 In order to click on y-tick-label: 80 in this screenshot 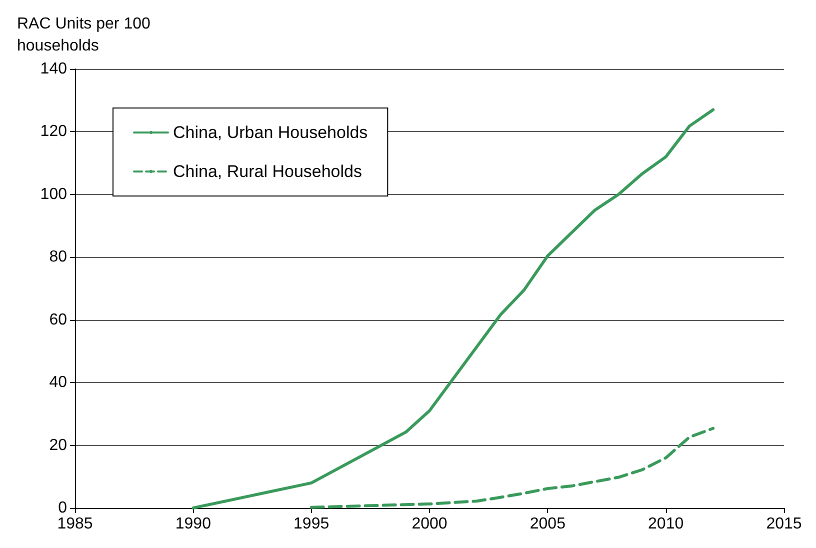, I will do `click(58, 257)`.